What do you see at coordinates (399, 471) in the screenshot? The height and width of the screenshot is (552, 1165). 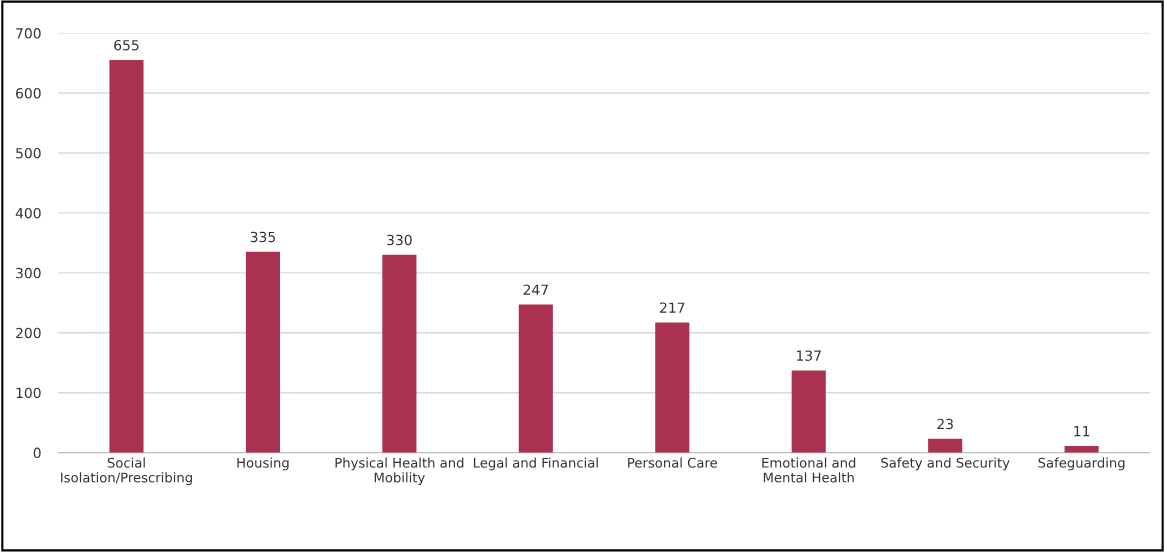 I see `x-tick-label: Physical Health and Mobility` at bounding box center [399, 471].